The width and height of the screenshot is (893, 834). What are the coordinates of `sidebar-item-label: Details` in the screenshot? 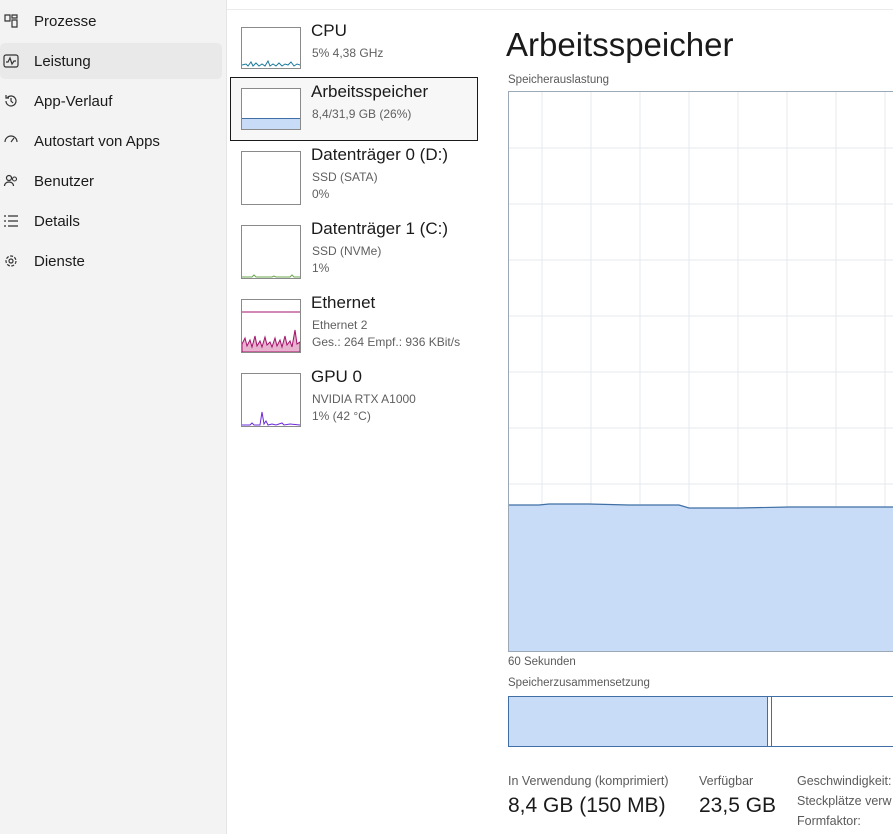 It's located at (57, 221).